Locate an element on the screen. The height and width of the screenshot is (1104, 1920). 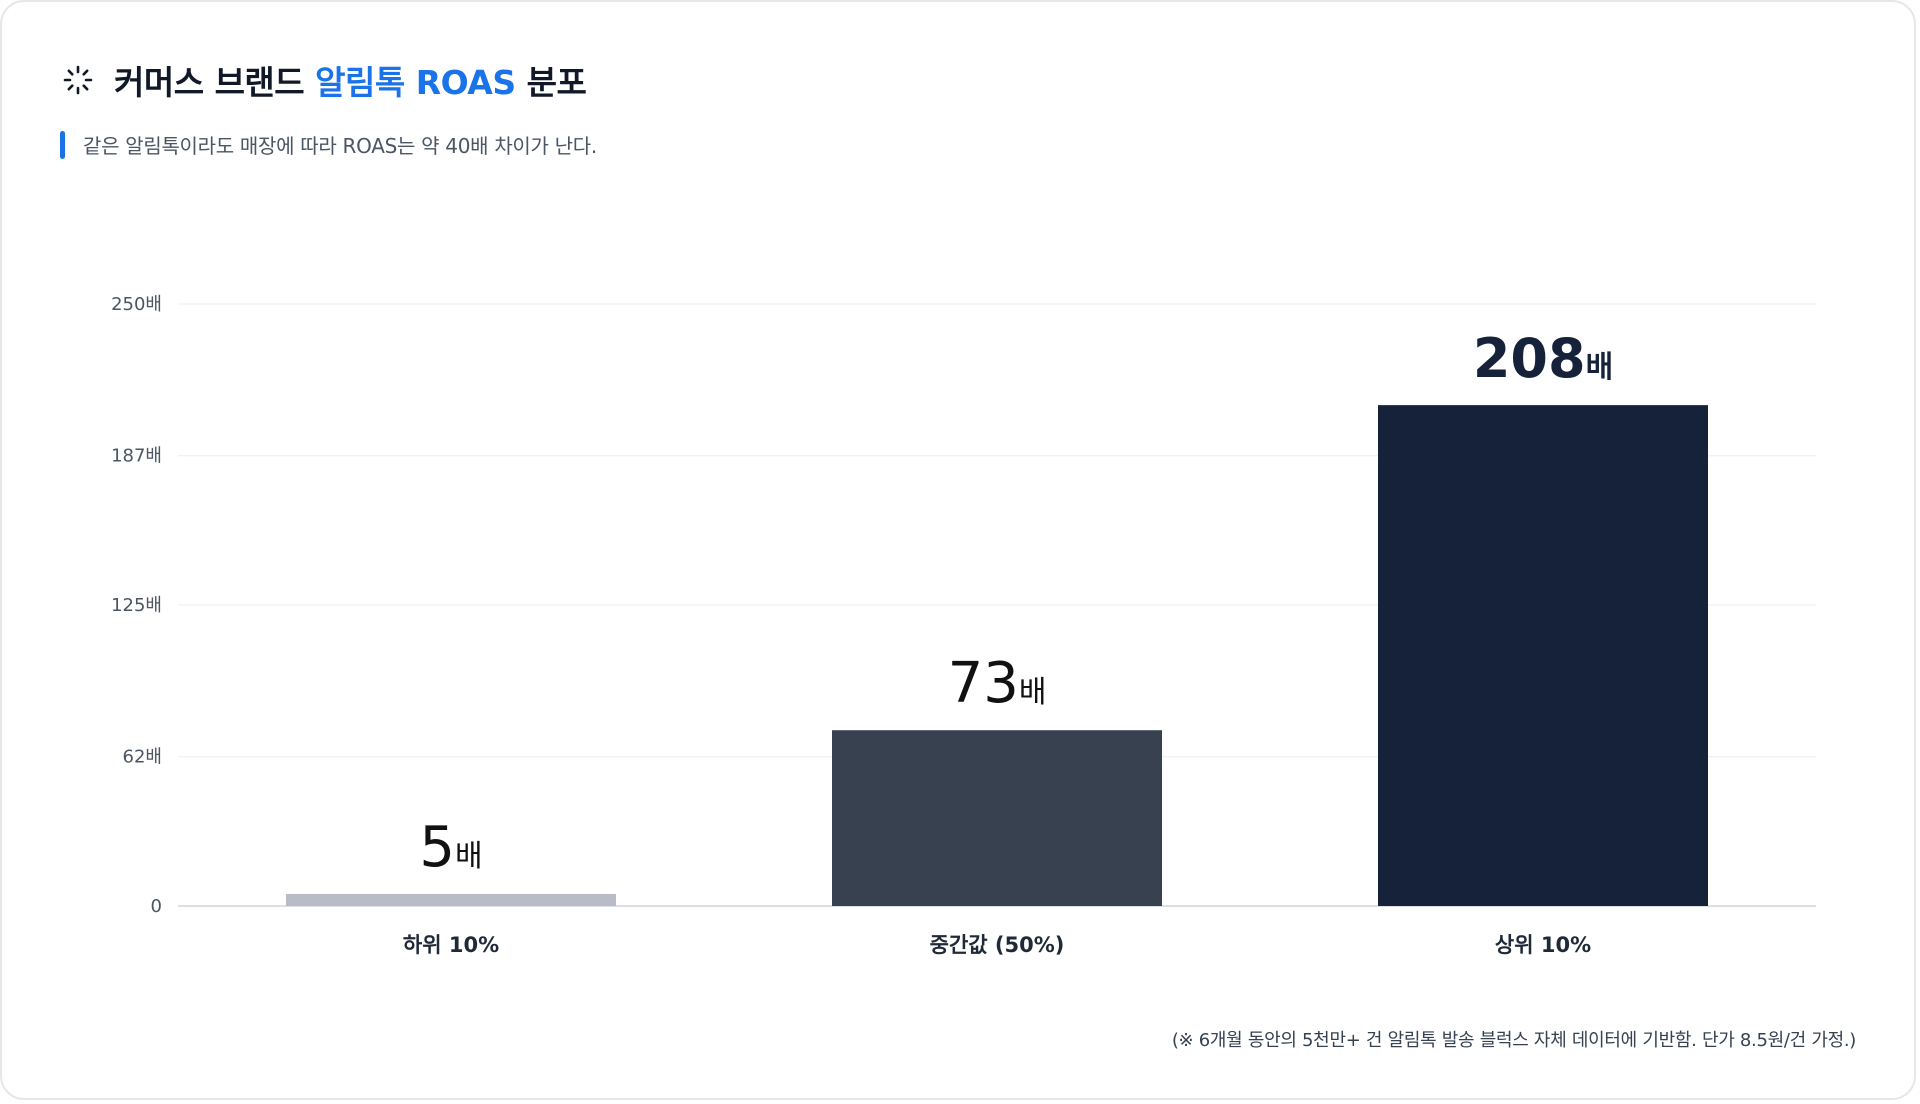
data-label: 73배 is located at coordinates (997, 683).